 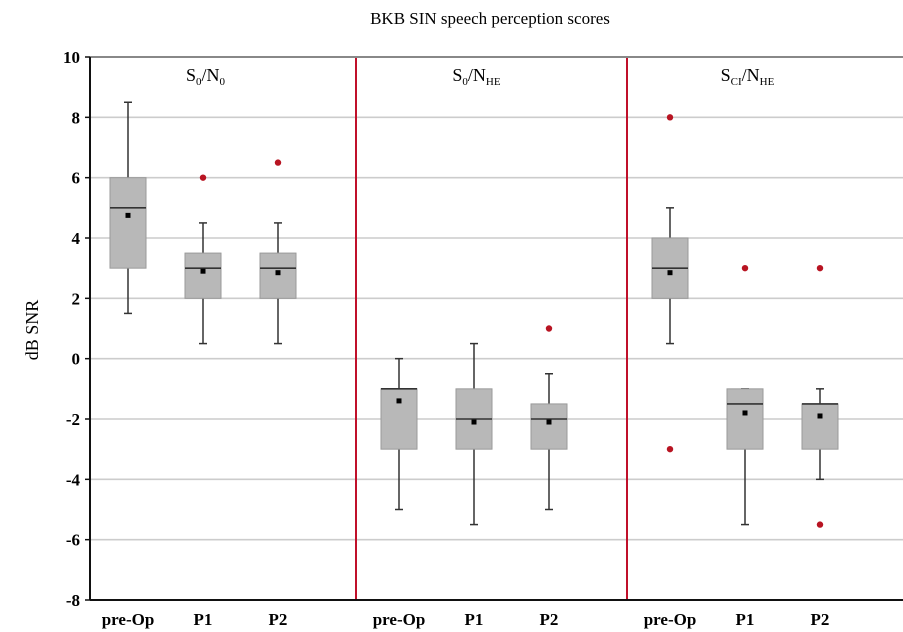 I want to click on y-tick-label: 10, so click(x=71, y=57).